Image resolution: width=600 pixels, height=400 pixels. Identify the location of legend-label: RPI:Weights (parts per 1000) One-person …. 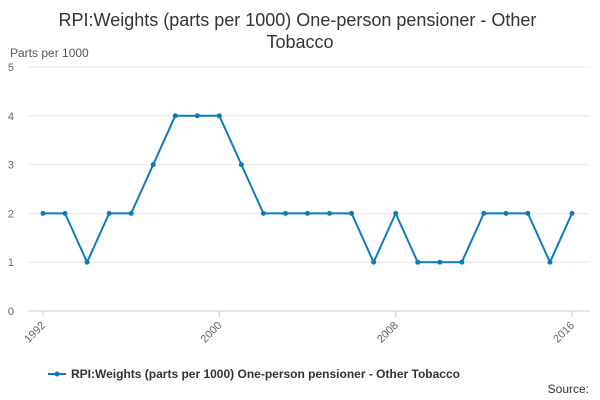
(265, 374).